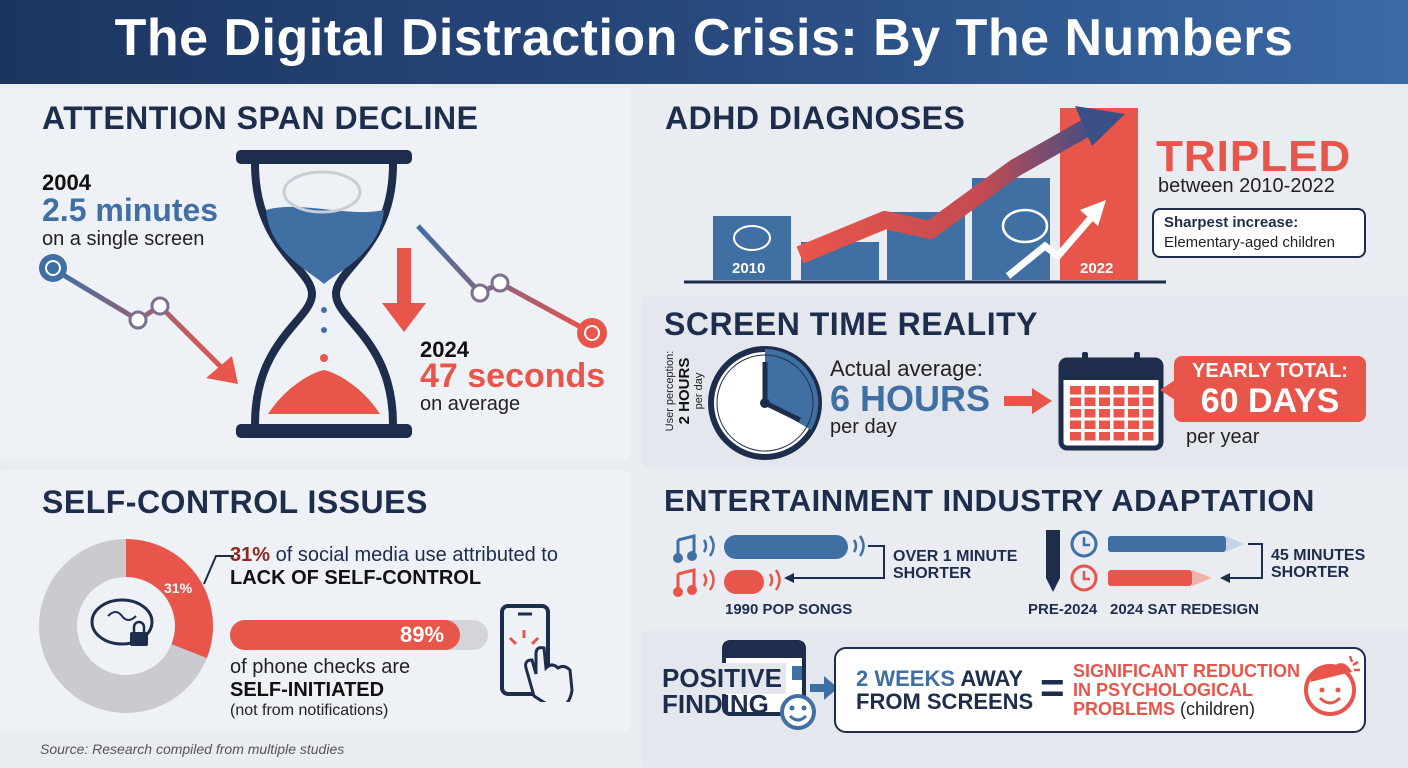 The height and width of the screenshot is (768, 1408). I want to click on weeks-away: AWAY, so click(992, 678).